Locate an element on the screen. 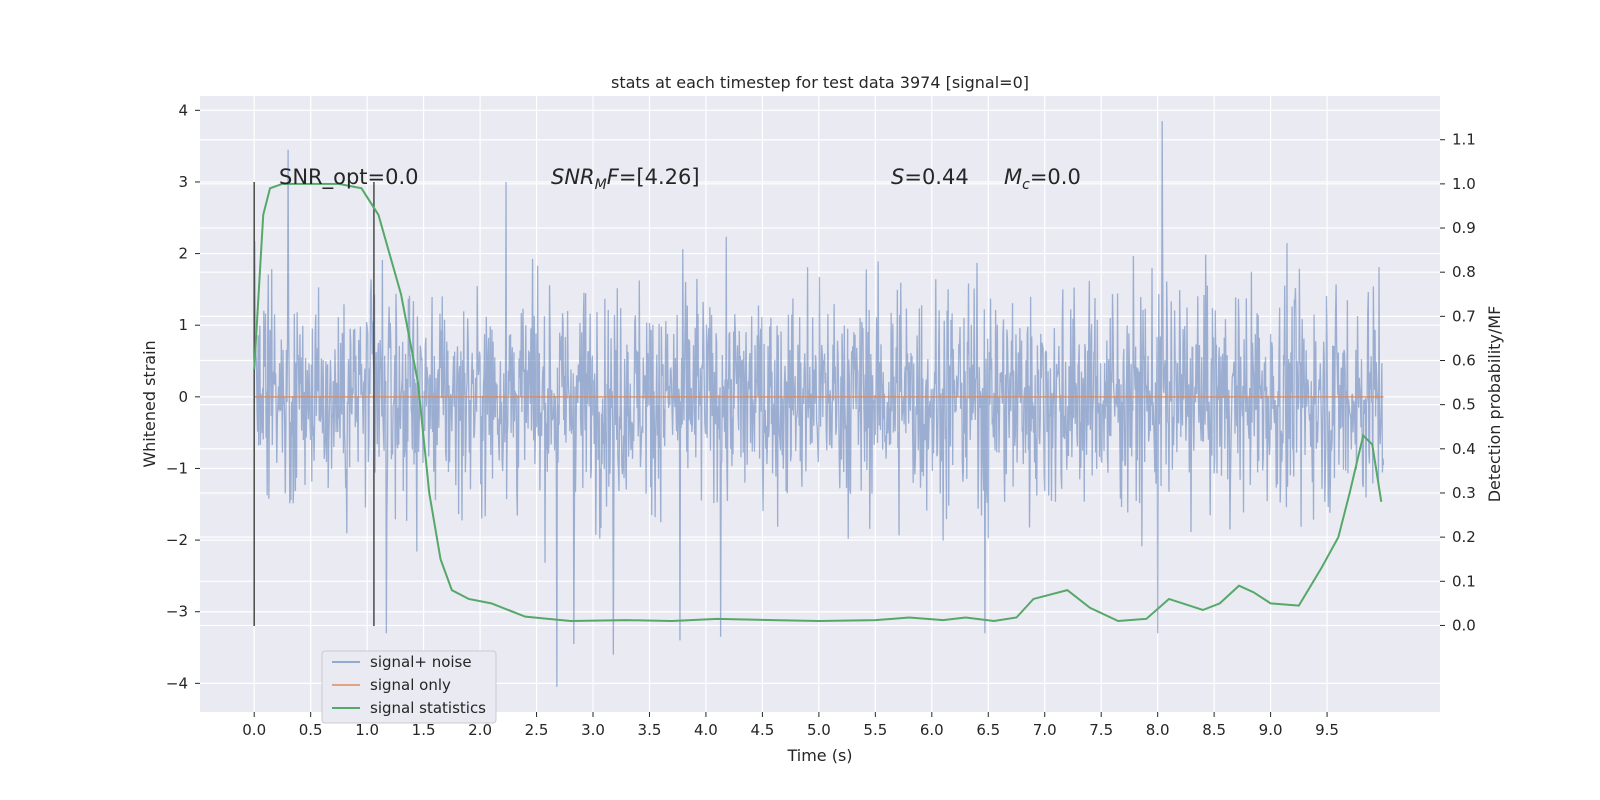  legend-label-signal-statistics: signal statistics is located at coordinates (428, 708).